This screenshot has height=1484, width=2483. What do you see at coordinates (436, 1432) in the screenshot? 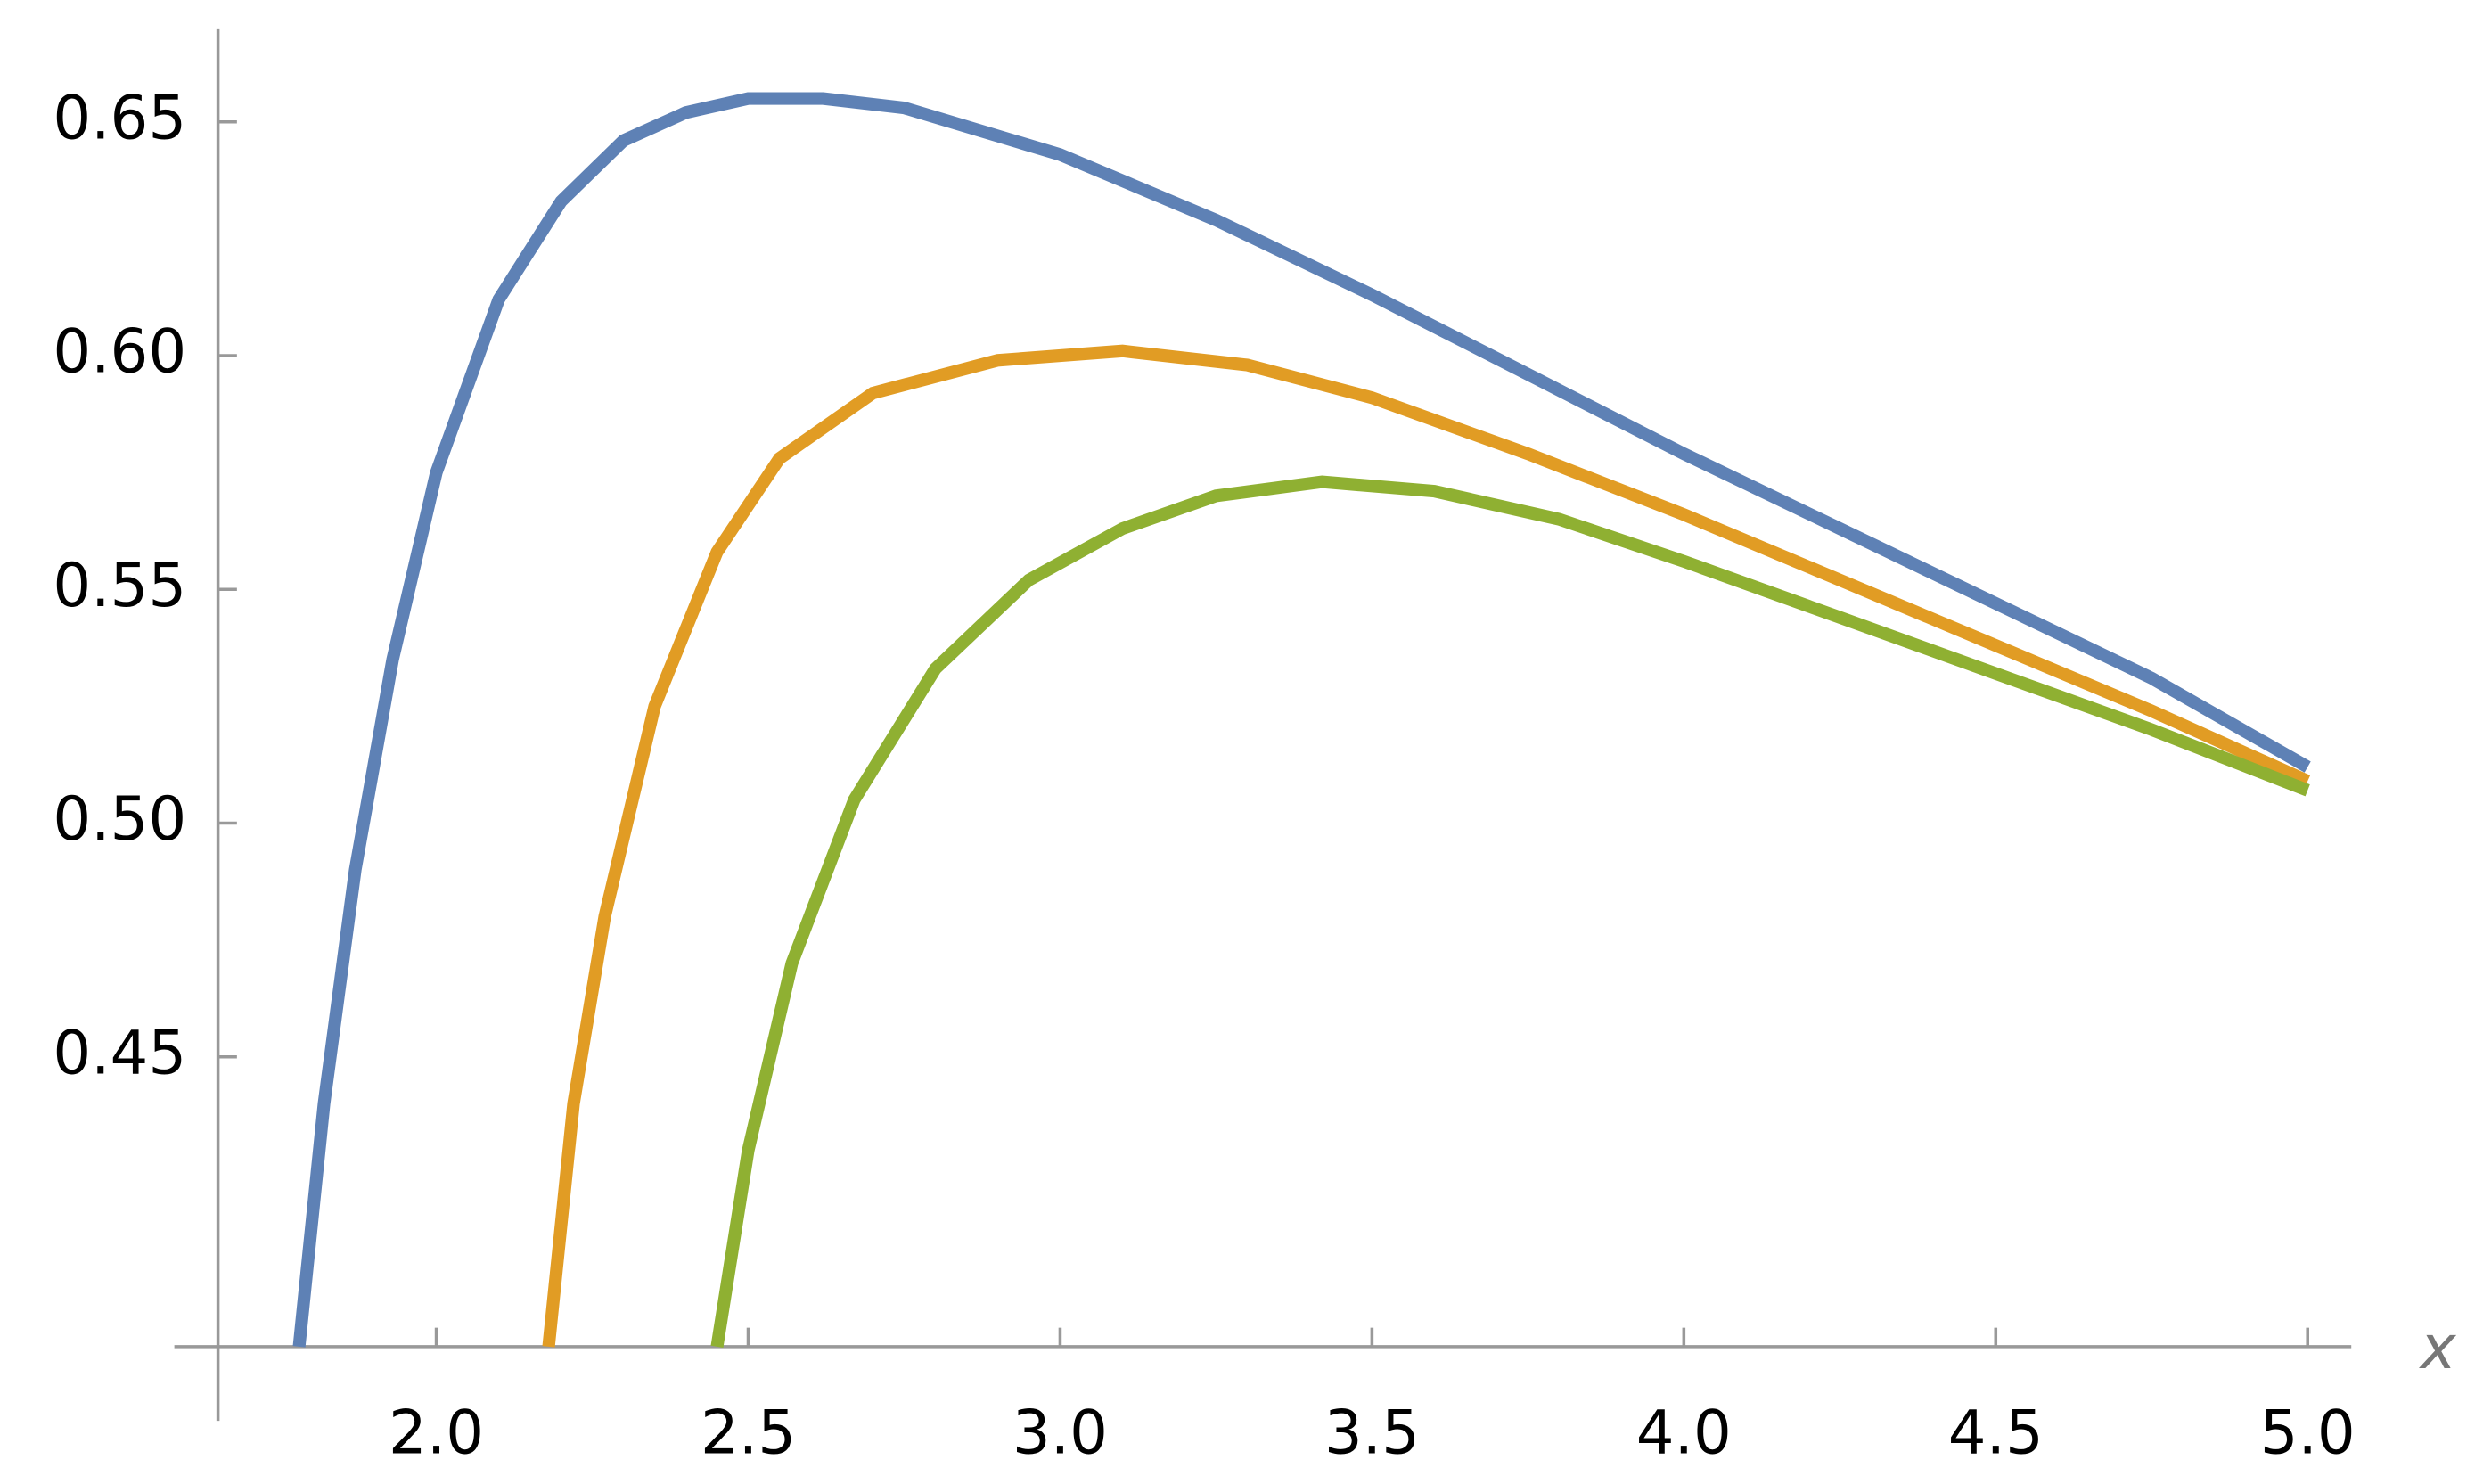
I see `x-tick-label: 2.0` at bounding box center [436, 1432].